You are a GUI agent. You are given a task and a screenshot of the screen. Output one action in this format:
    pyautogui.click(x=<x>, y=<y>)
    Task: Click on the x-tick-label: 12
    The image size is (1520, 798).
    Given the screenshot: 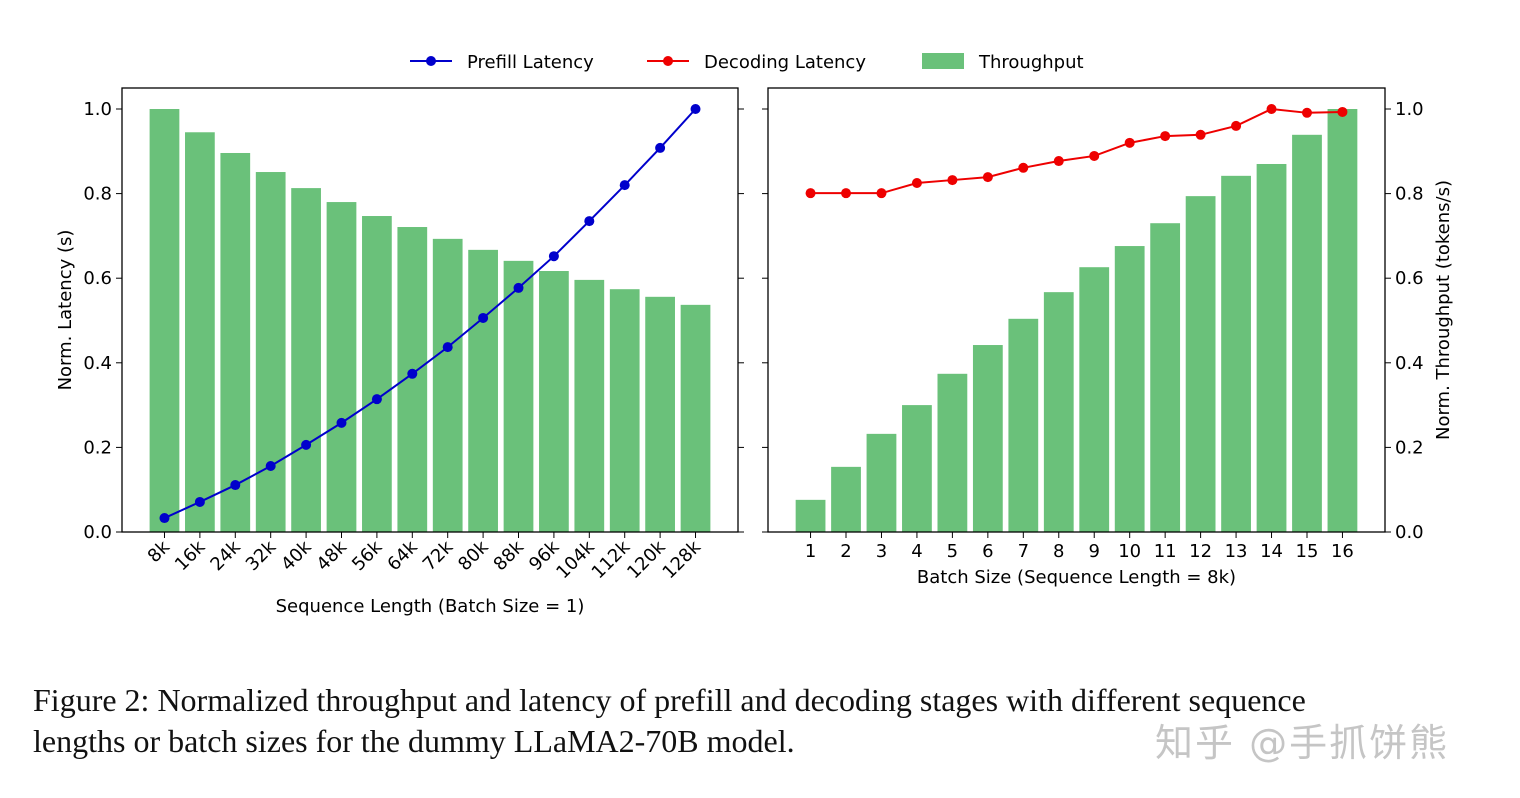 What is the action you would take?
    pyautogui.click(x=1200, y=551)
    